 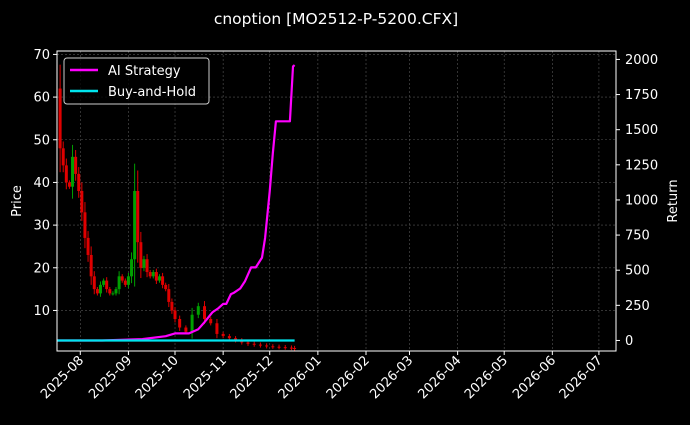 What do you see at coordinates (144, 71) in the screenshot?
I see `legend-label-ai-strategy: AI Strategy` at bounding box center [144, 71].